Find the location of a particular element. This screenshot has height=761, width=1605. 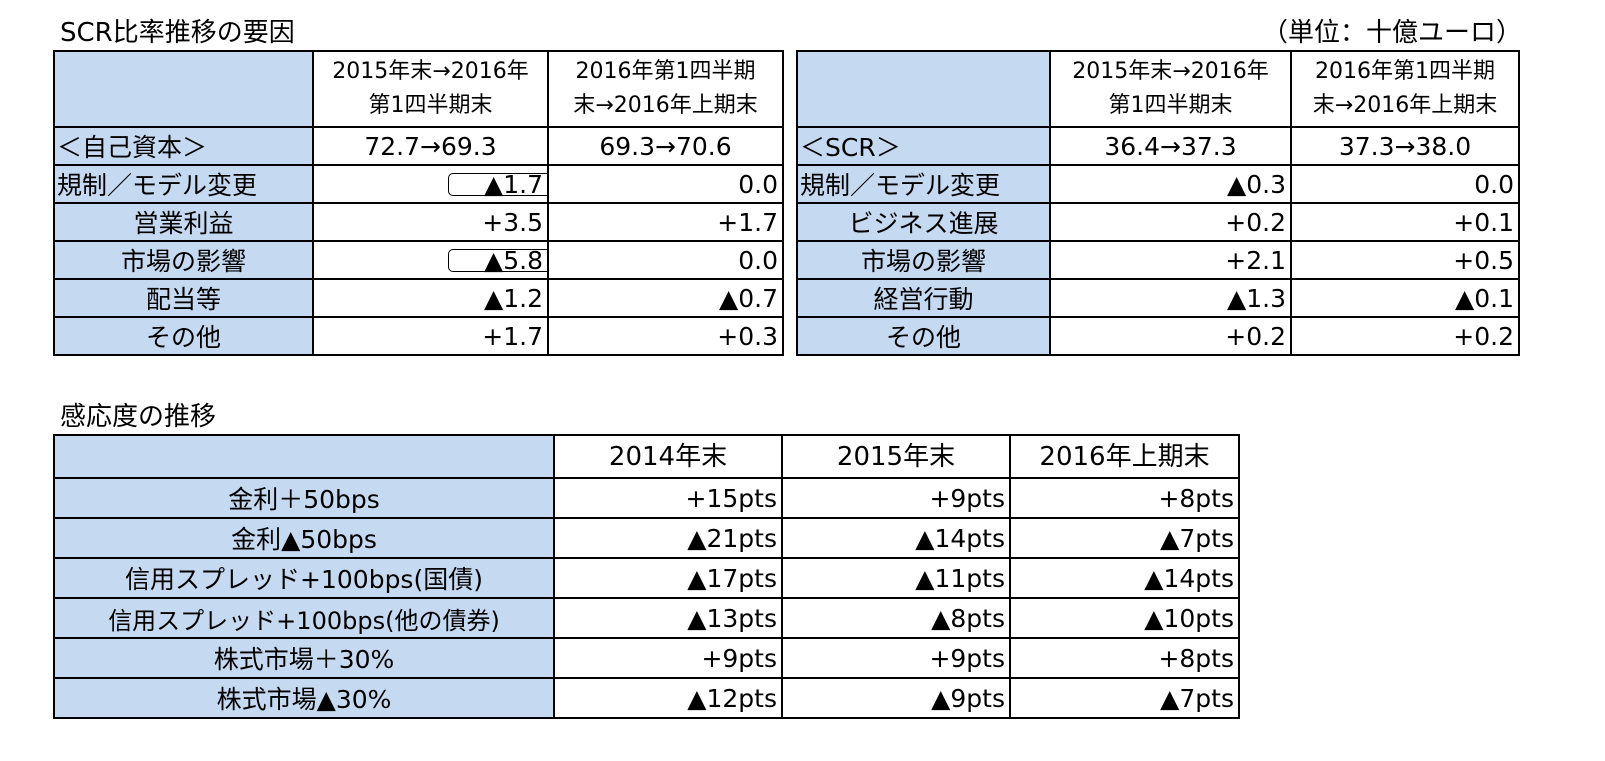

table-row: 信用スプレッド+100bps(国債) ▲17pts ▲11pts ▲14pts is located at coordinates (646, 578).